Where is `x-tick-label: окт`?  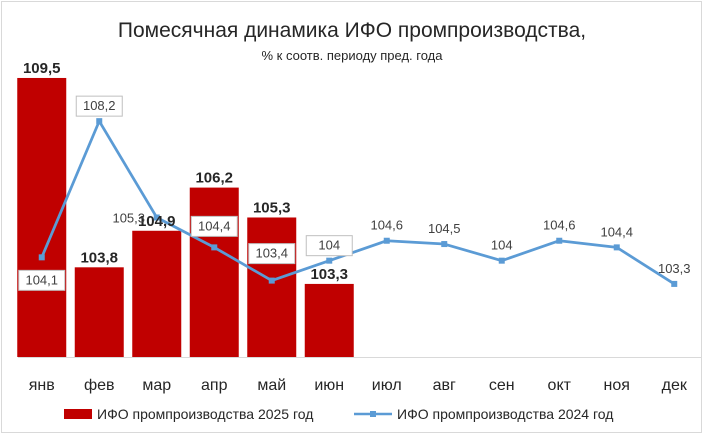
x-tick-label: окт is located at coordinates (560, 385).